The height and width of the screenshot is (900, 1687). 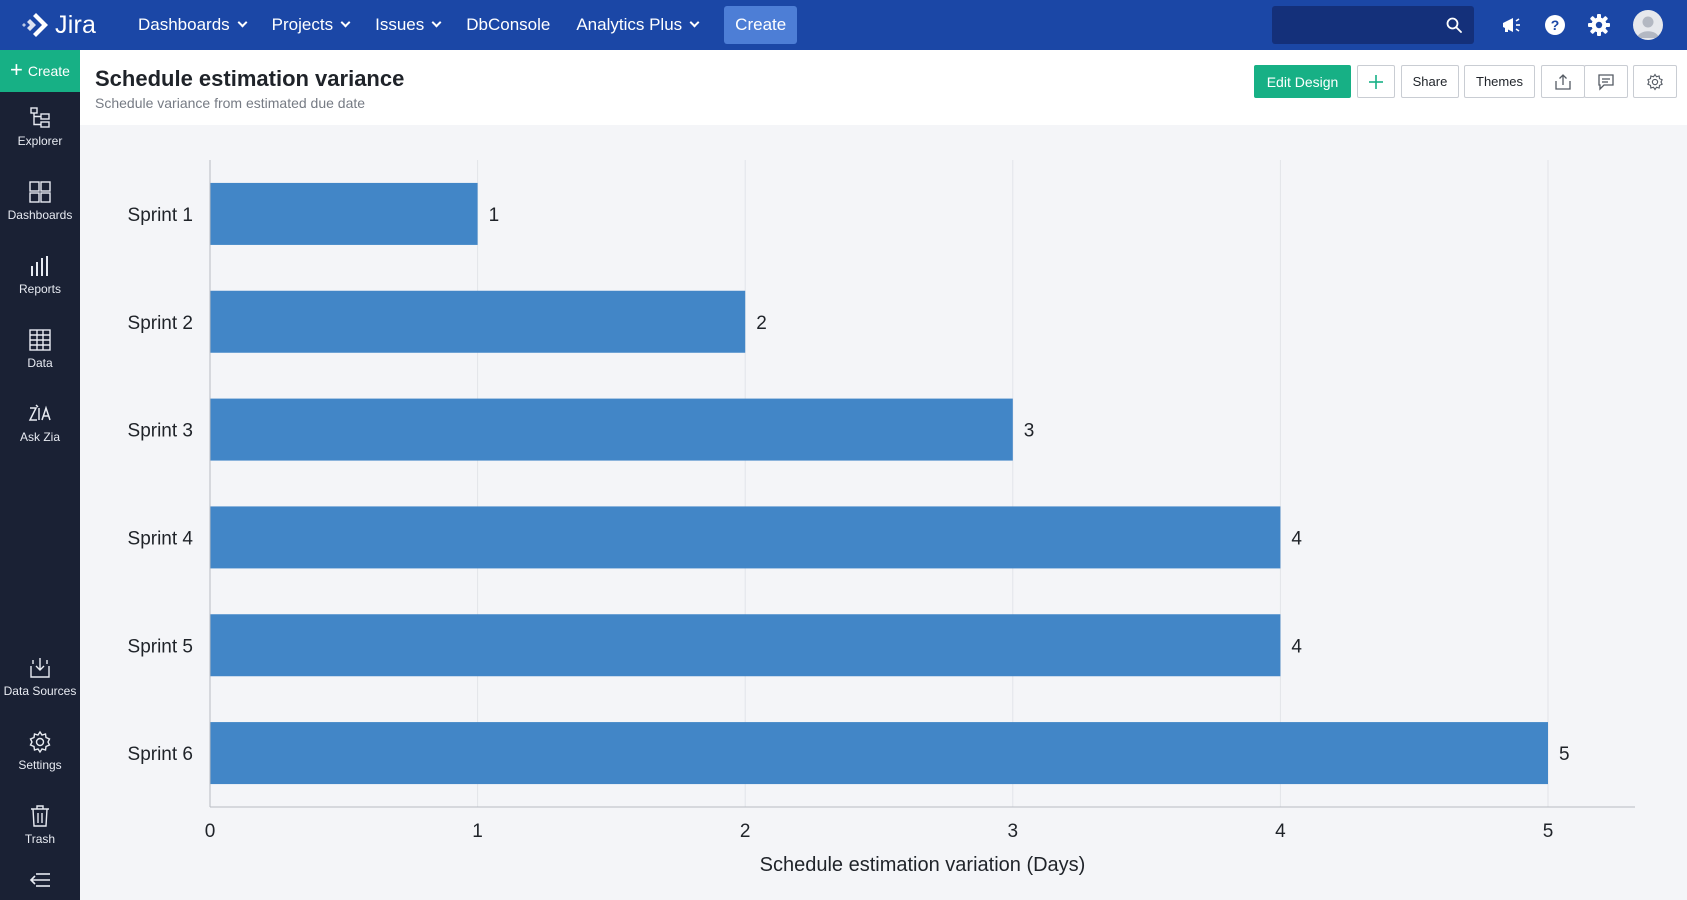 What do you see at coordinates (1564, 754) in the screenshot?
I see `data-label: 5` at bounding box center [1564, 754].